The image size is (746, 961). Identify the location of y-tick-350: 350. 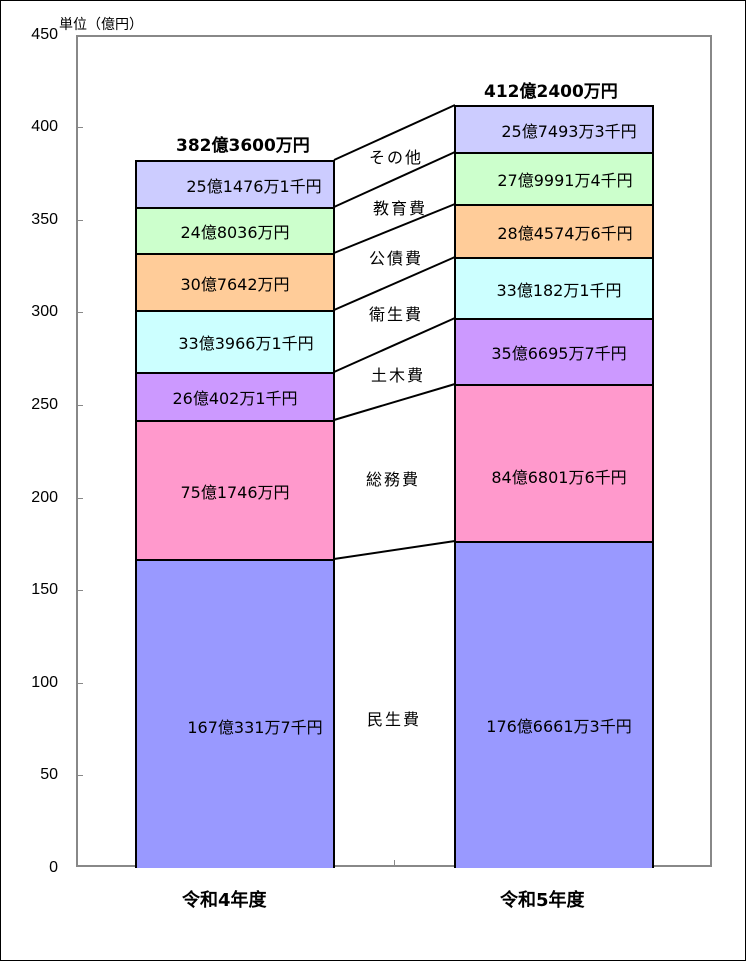
(44, 219).